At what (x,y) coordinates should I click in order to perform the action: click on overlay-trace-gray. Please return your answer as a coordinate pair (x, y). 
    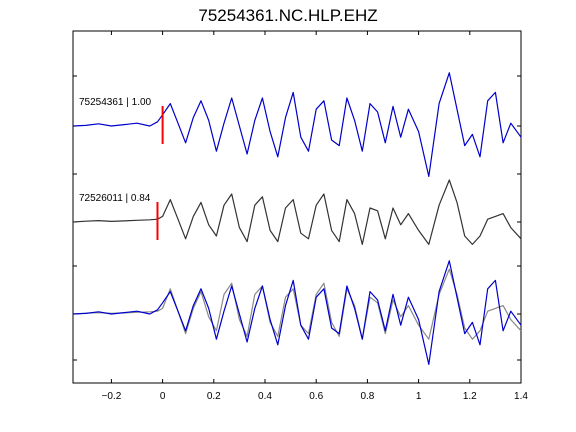
    Looking at the image, I should click on (297, 304).